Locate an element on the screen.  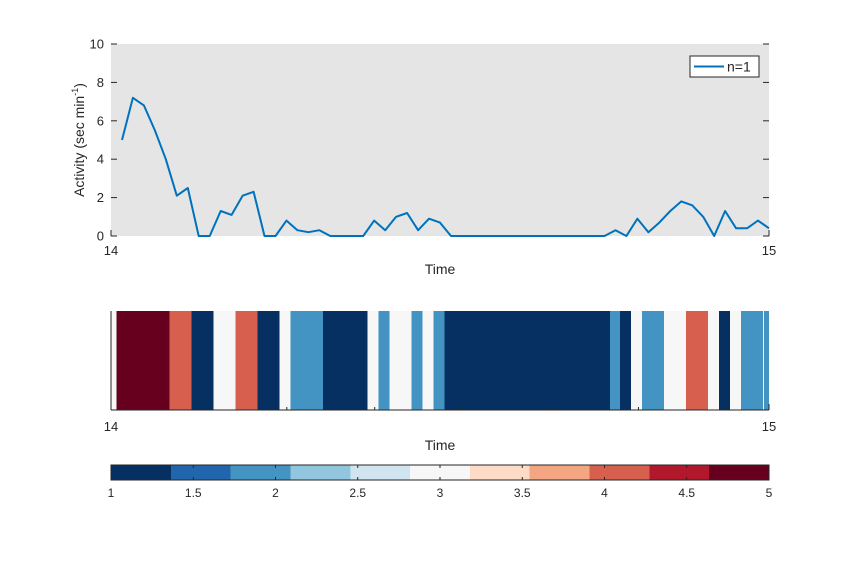
colorbar-ticks: 1 1.5 2 2.5 3 3.5 4 4.5 5 is located at coordinates (440, 482).